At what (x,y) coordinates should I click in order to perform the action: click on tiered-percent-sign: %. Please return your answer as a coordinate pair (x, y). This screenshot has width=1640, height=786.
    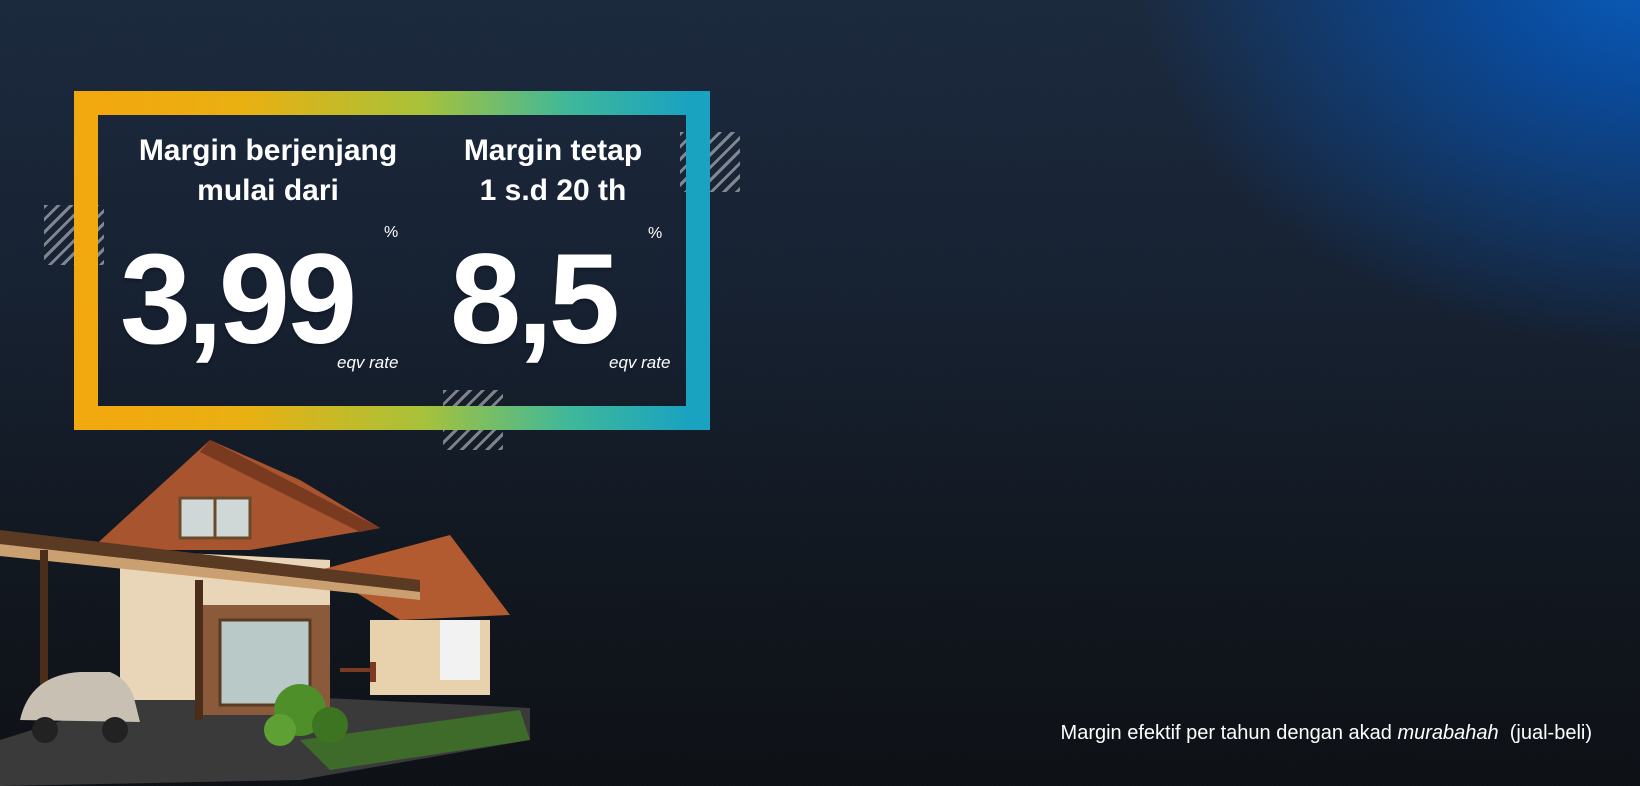
    Looking at the image, I should click on (391, 232).